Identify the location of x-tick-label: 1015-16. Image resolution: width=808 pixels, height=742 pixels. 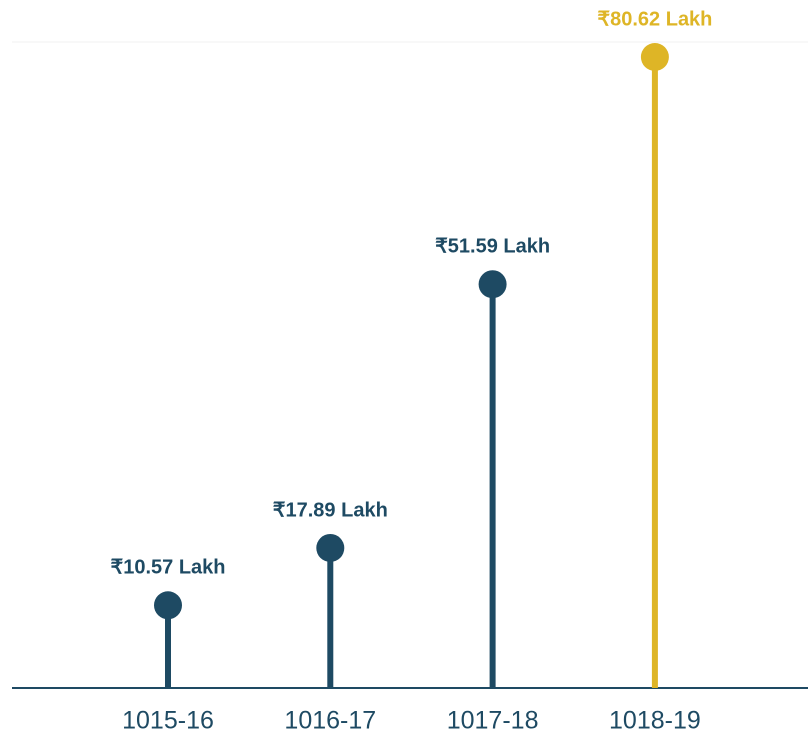
(168, 721).